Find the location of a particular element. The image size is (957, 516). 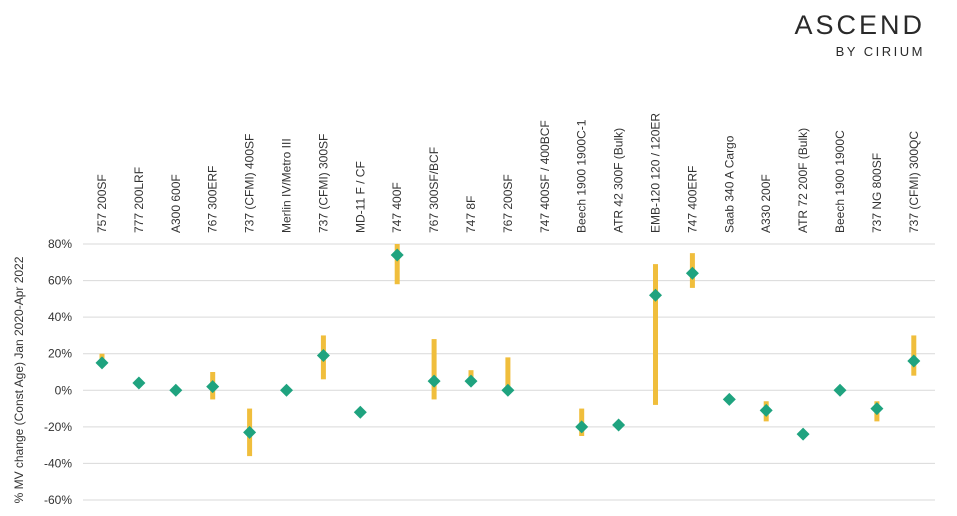

category-label: 767 300ERF is located at coordinates (213, 199).